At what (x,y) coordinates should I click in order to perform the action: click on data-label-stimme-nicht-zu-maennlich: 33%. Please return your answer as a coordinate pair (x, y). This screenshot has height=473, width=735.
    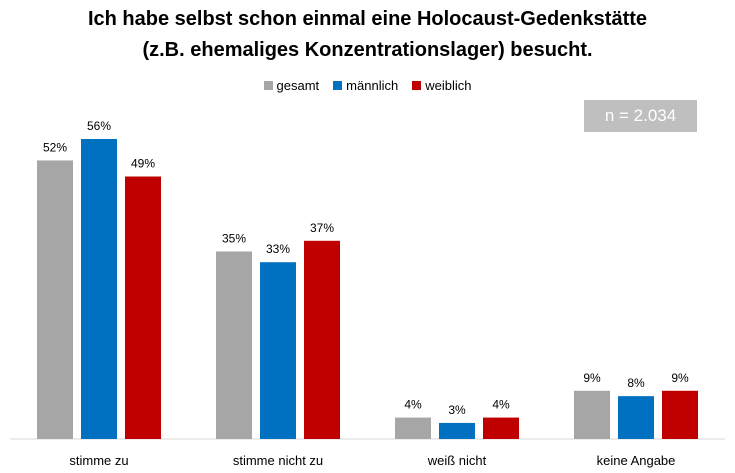
    Looking at the image, I should click on (278, 249).